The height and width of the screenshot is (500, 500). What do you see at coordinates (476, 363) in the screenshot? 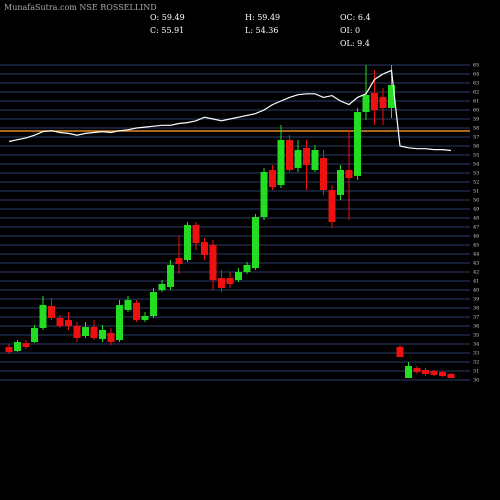
I see `y-tick-label: 32` at bounding box center [476, 363].